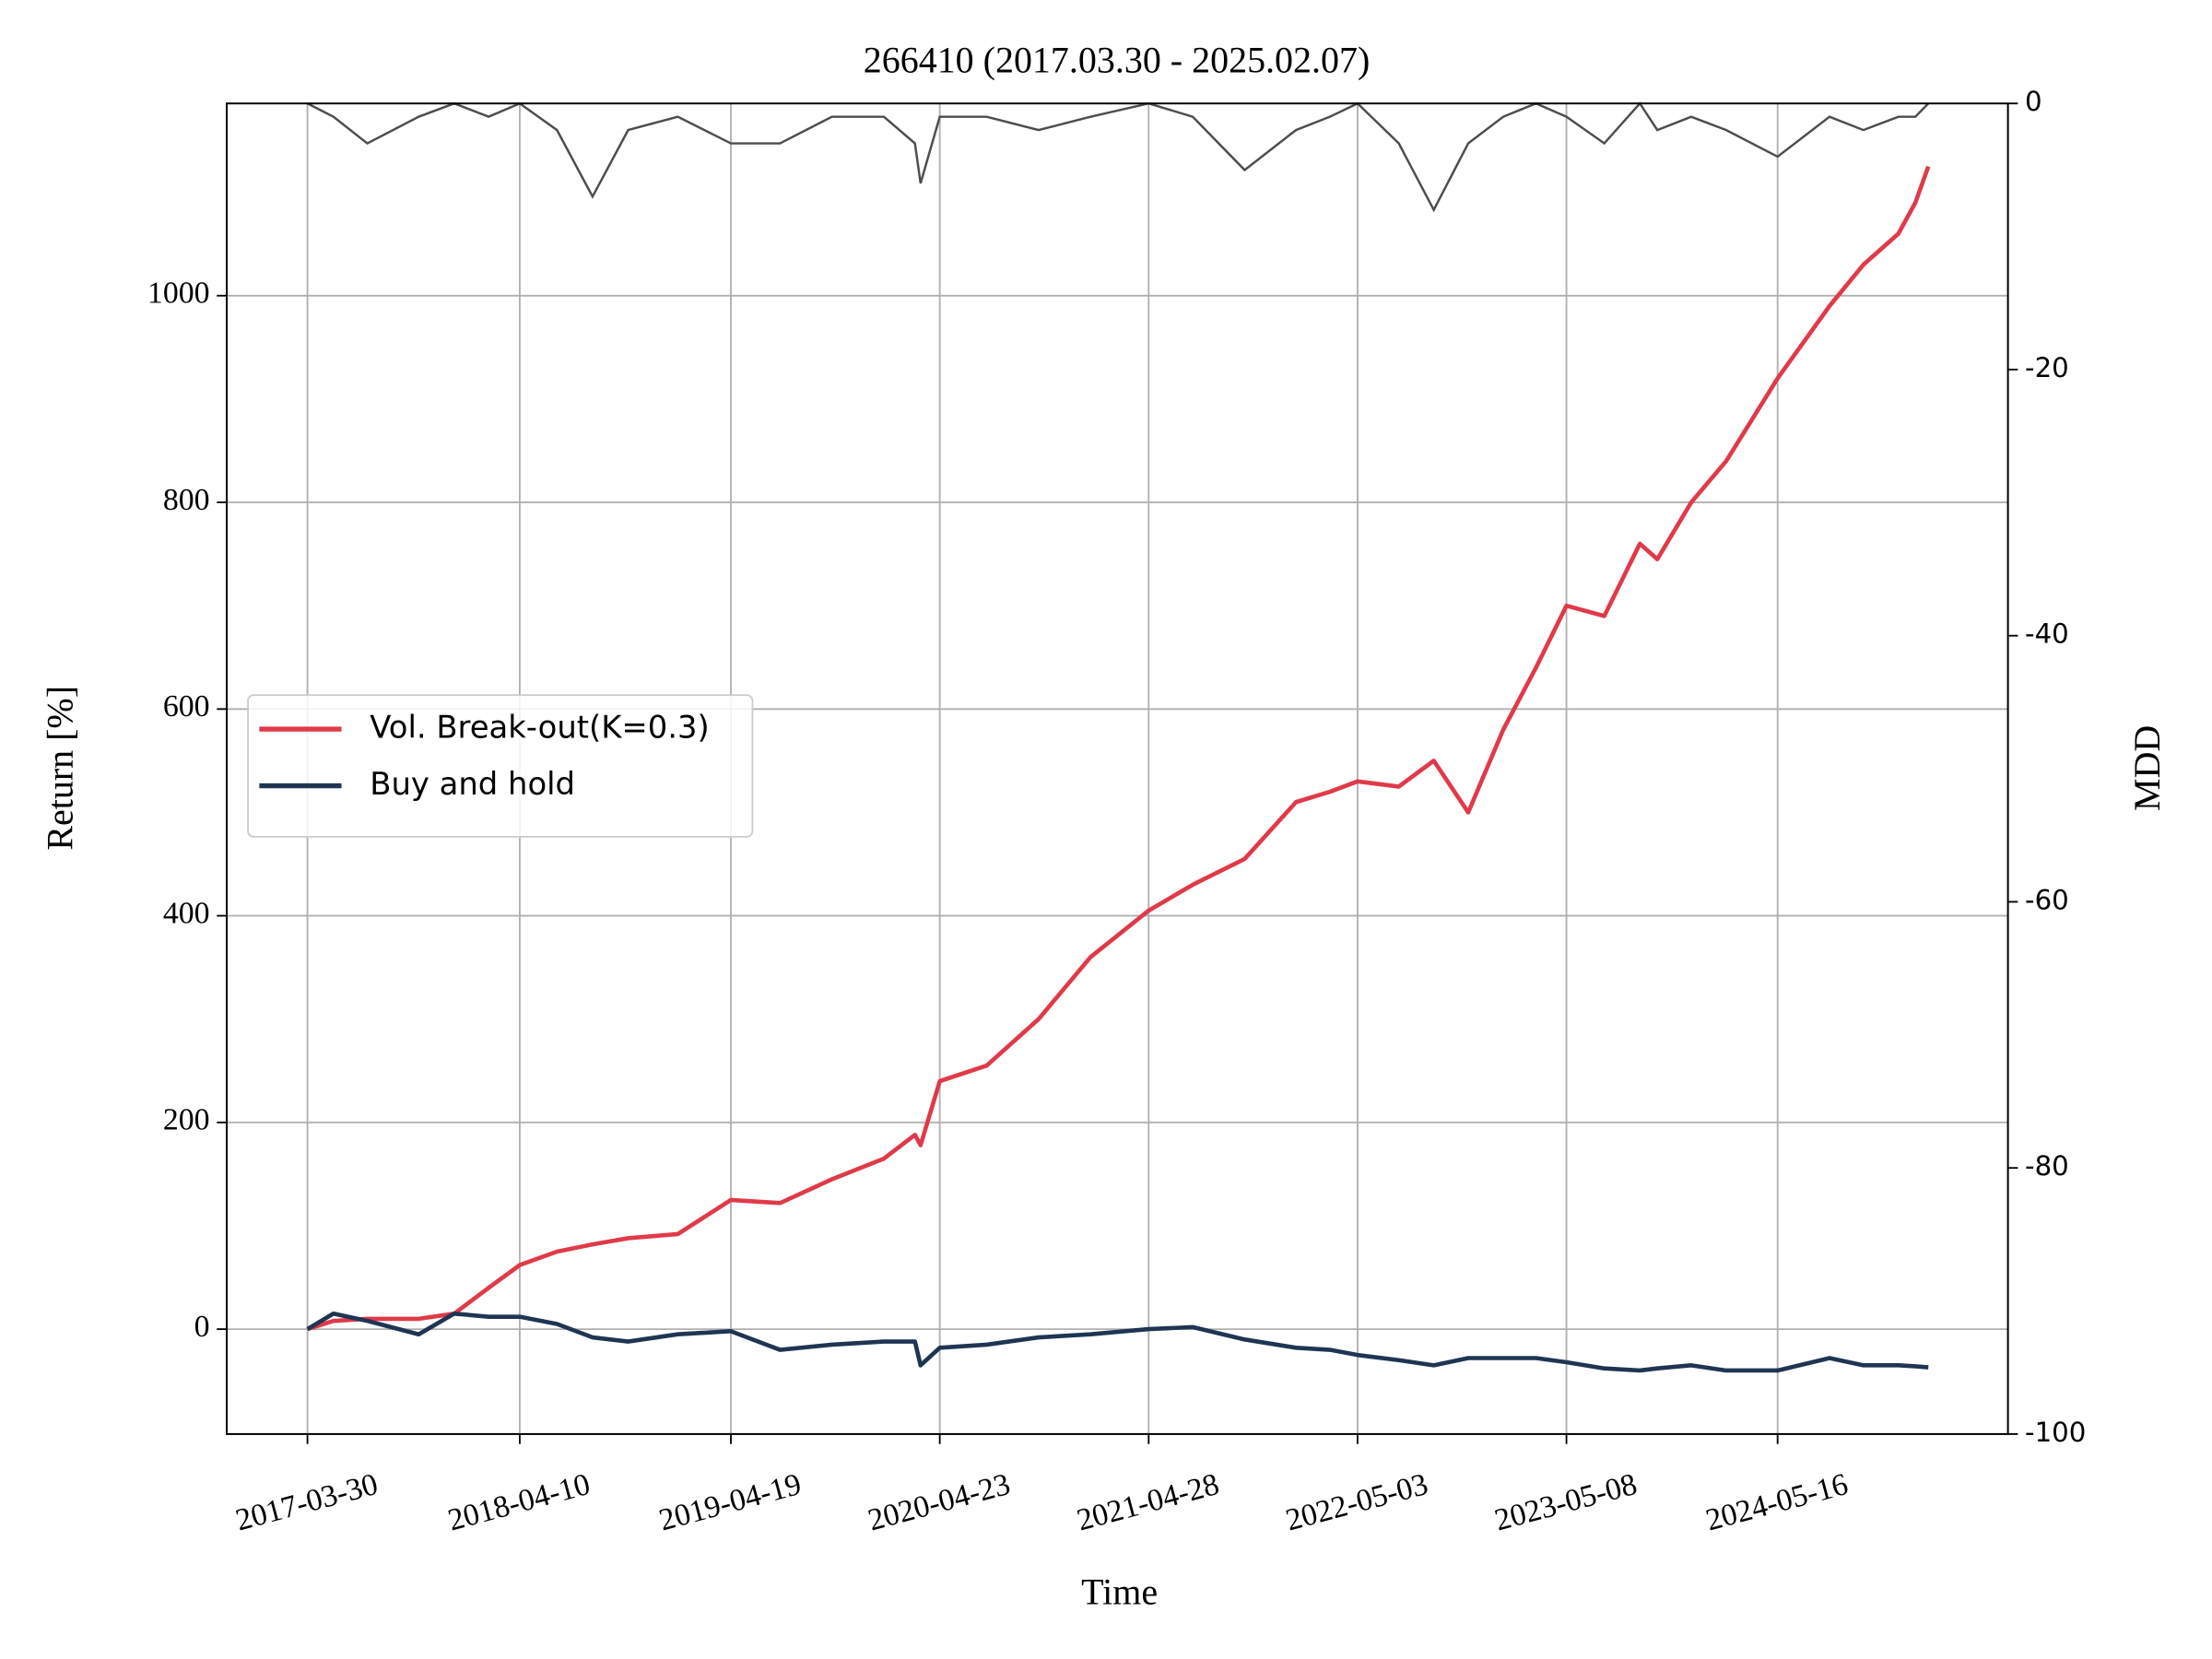 The width and height of the screenshot is (2212, 1659). I want to click on x-axis-label: Time, so click(1119, 1591).